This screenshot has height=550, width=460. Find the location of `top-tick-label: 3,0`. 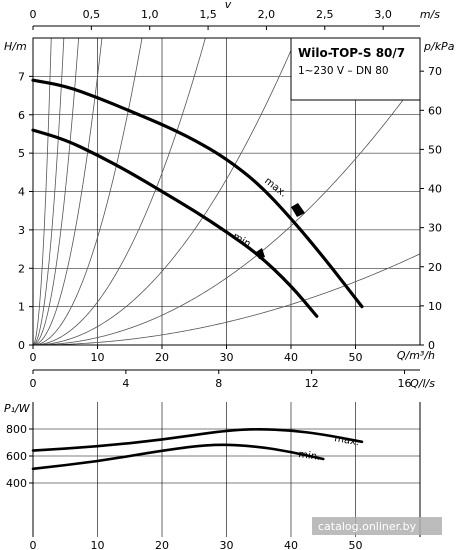

top-tick-label: 3,0 is located at coordinates (383, 14).